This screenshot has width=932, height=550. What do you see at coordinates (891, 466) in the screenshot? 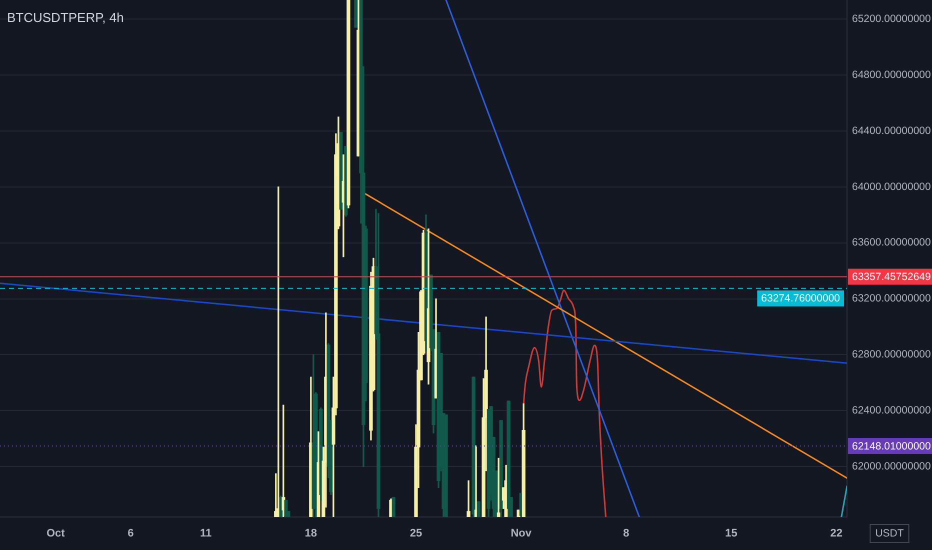
I see `y-tick-label: 62000.00000000` at bounding box center [891, 466].